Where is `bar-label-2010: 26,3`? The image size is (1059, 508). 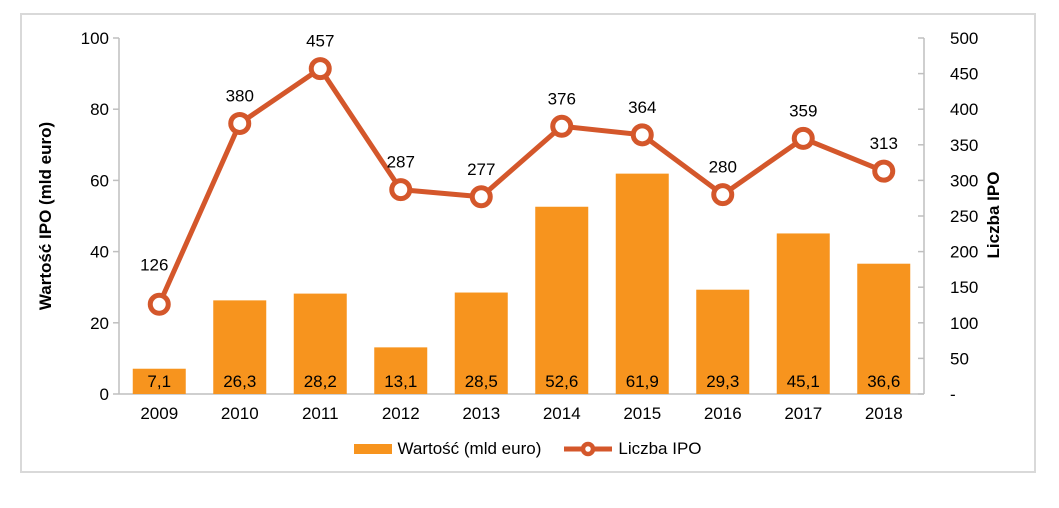 bar-label-2010: 26,3 is located at coordinates (239, 381).